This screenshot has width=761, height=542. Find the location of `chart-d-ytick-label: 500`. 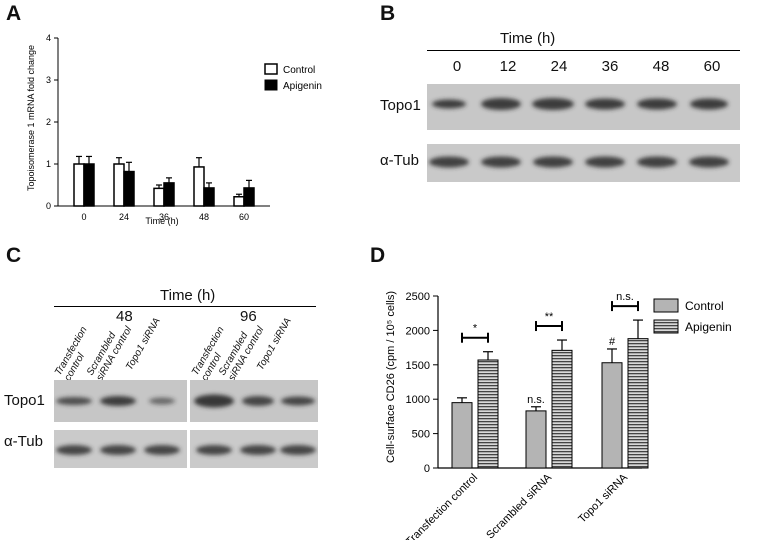

chart-d-ytick-label: 500 is located at coordinates (421, 435).